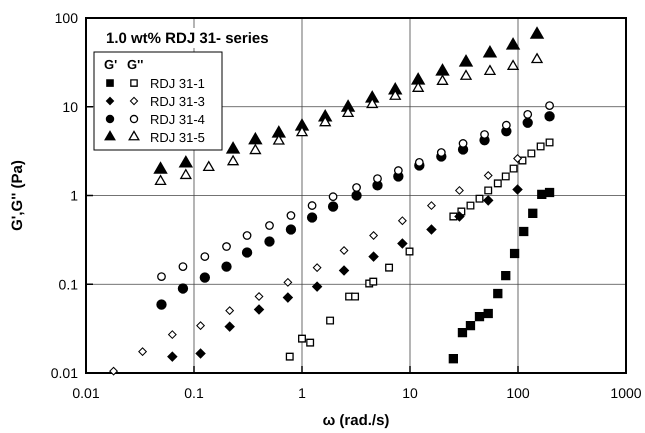 The height and width of the screenshot is (433, 645). What do you see at coordinates (124, 64) in the screenshot?
I see `legend-title: G' G''` at bounding box center [124, 64].